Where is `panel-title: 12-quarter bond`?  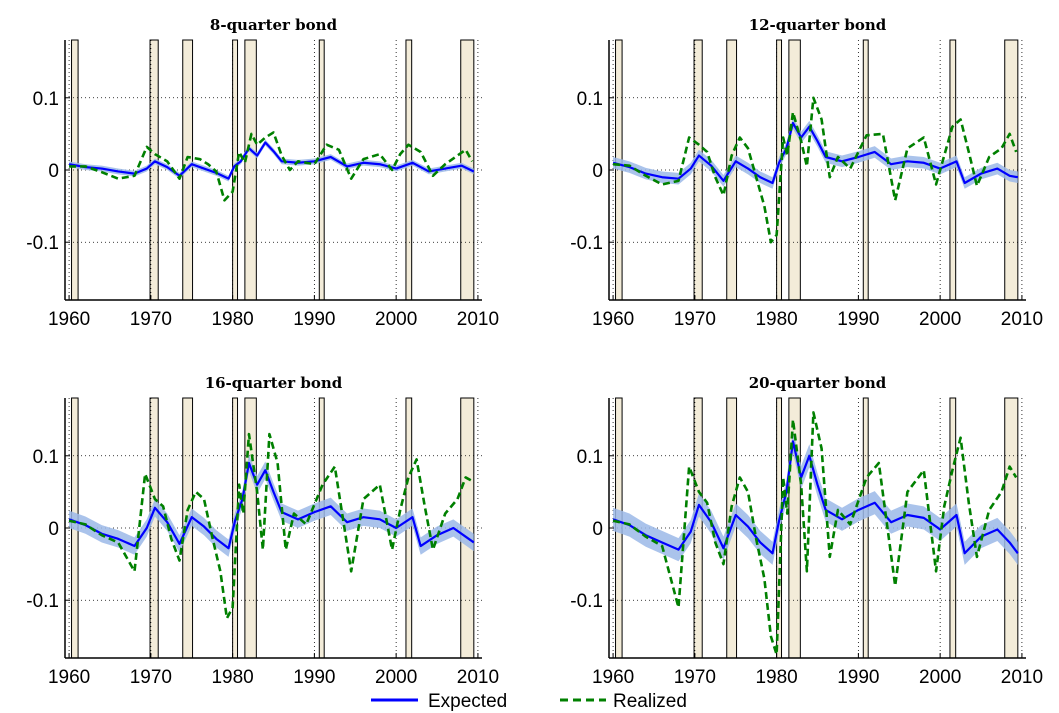 panel-title: 12-quarter bond is located at coordinates (818, 25).